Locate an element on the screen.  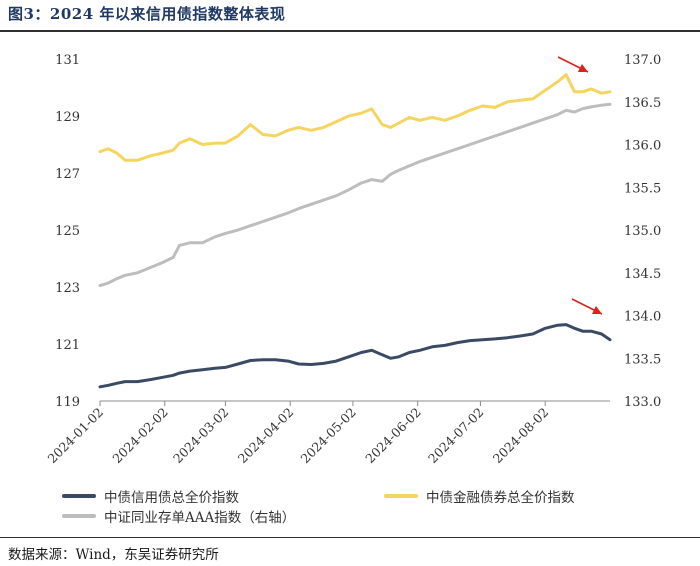
legend-item-ncd: 中证同业存单AAA指数（右轴） is located at coordinates (178, 516).